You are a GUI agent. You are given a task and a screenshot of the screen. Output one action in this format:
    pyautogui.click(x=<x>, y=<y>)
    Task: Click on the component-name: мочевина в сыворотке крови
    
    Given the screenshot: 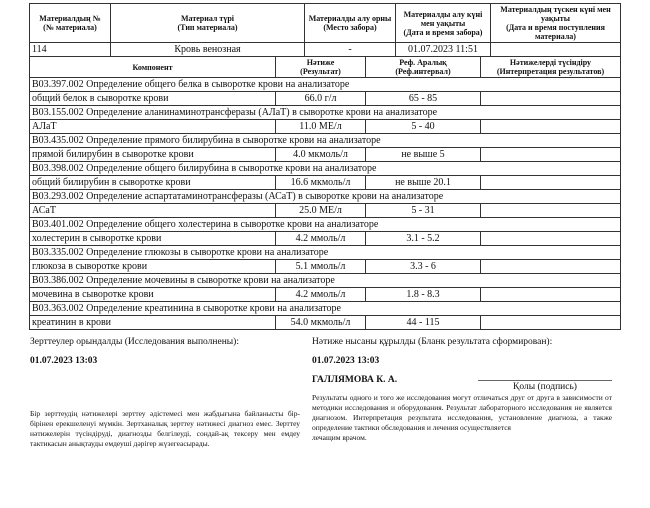 What is the action you would take?
    pyautogui.click(x=152, y=294)
    